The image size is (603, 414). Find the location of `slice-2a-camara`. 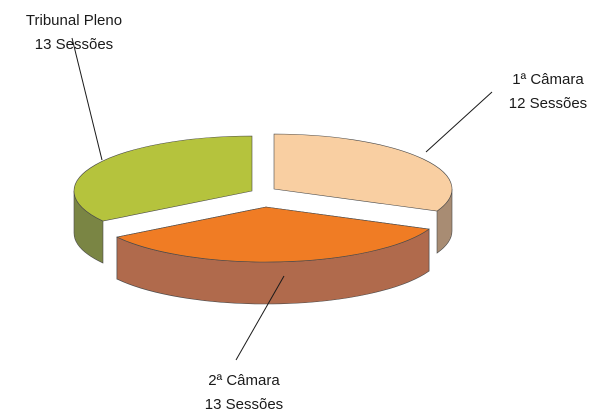

slice-2a-camara is located at coordinates (273, 234).